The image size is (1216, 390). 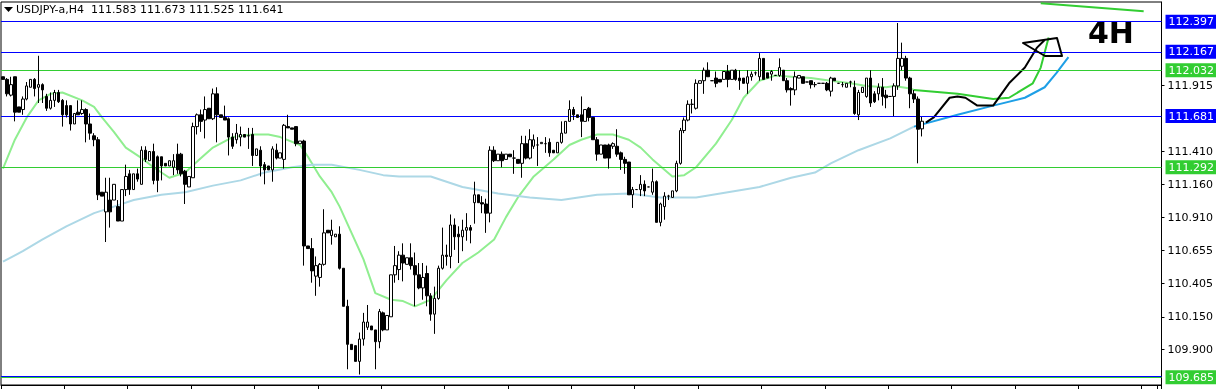 What do you see at coordinates (1191, 22) in the screenshot?
I see `ref-line-label: 112.397` at bounding box center [1191, 22].